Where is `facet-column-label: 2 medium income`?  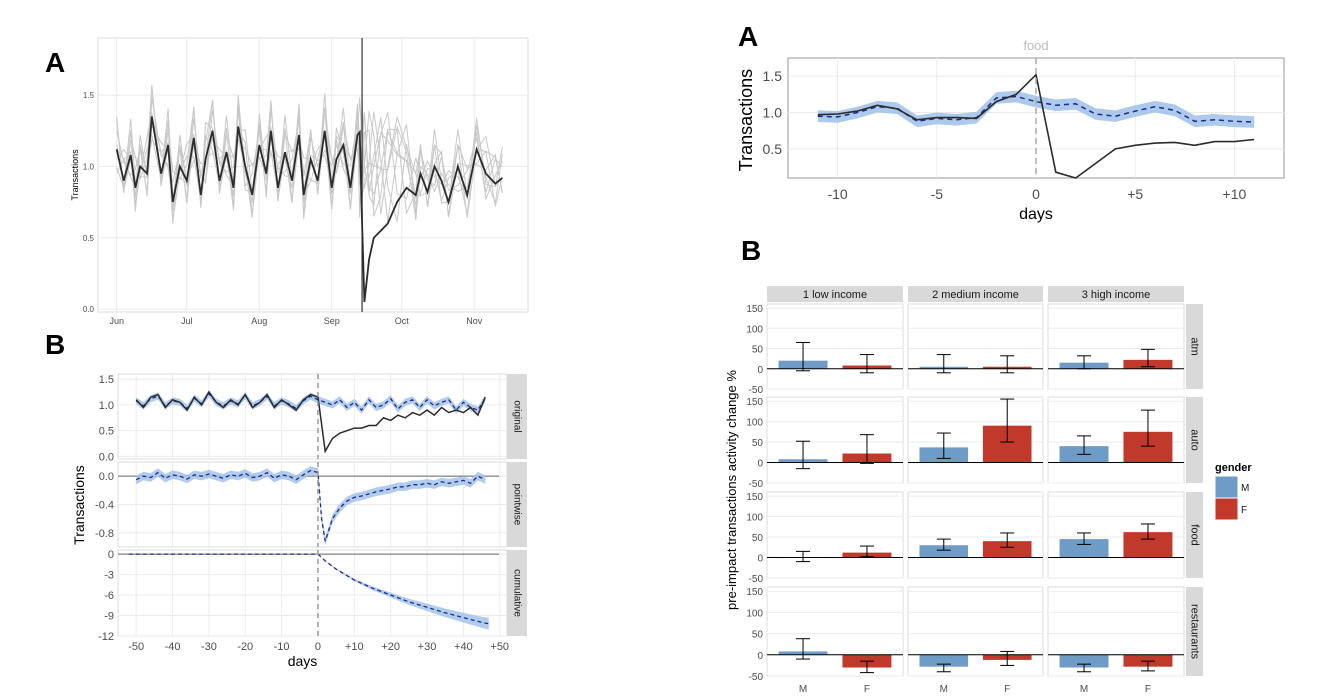
facet-column-label: 2 medium income is located at coordinates (975, 295).